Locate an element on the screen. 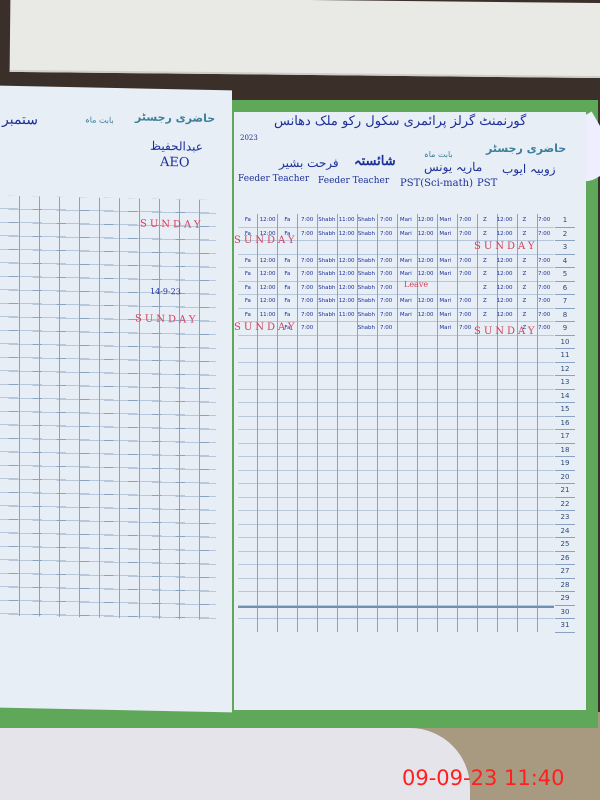 This screenshot has height=800, width=600. teacher-name: ماریہ یونس is located at coordinates (453, 167).